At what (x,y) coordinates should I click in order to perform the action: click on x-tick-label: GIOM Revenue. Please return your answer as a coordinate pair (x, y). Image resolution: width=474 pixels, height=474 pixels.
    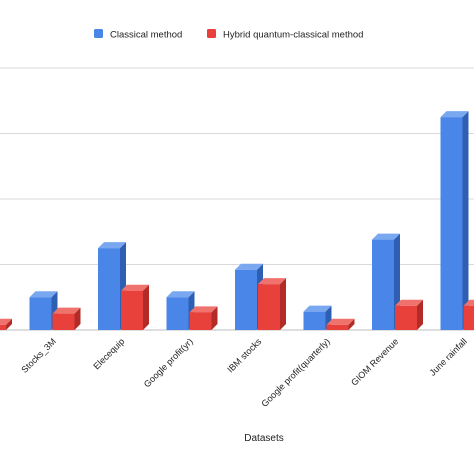
    Looking at the image, I should click on (374, 361).